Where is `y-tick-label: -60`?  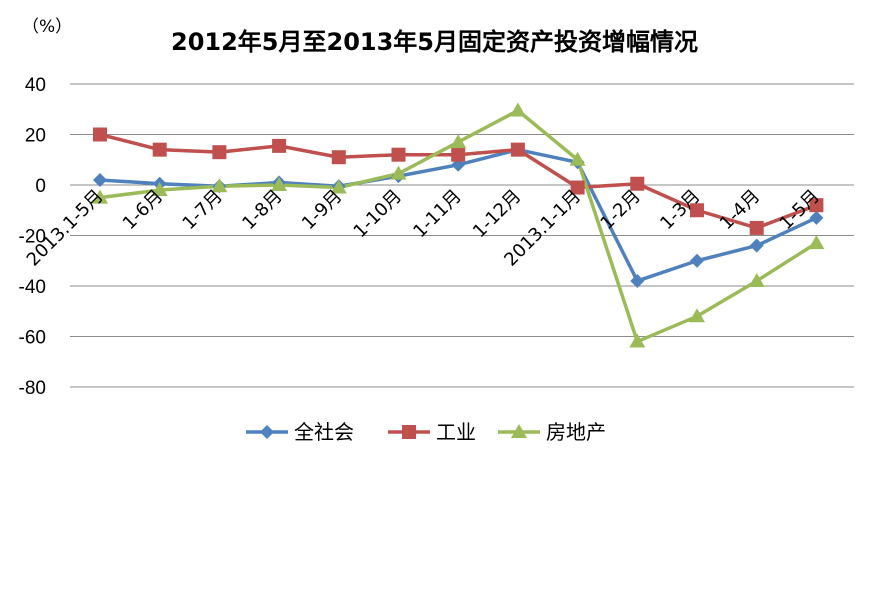 y-tick-label: -60 is located at coordinates (32, 338).